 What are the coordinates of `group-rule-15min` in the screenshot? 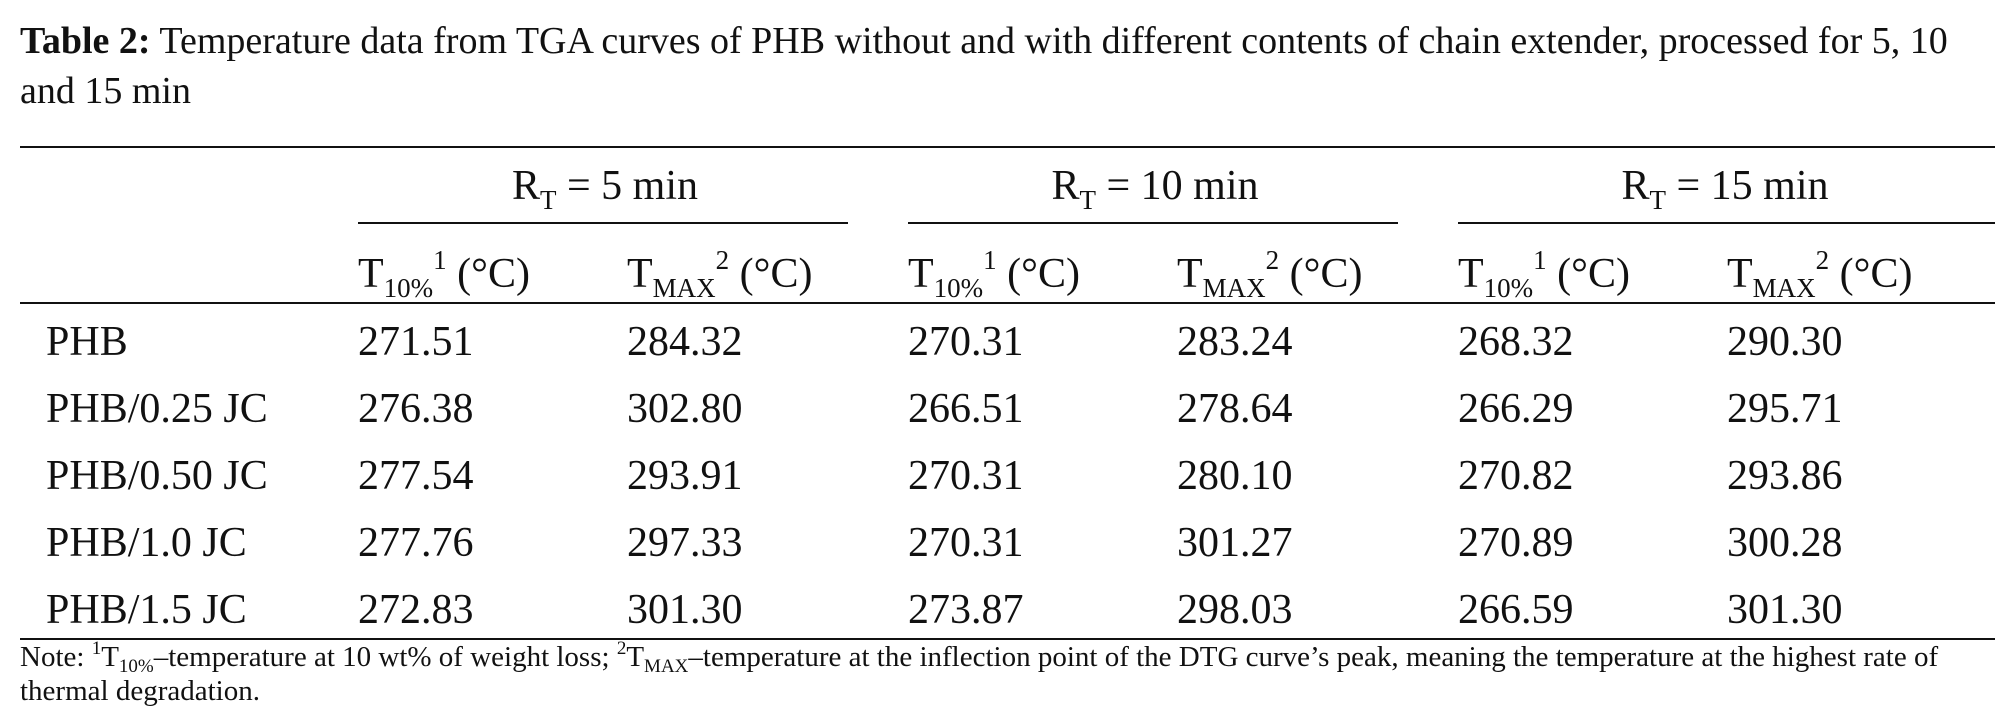 It's located at (1726, 223).